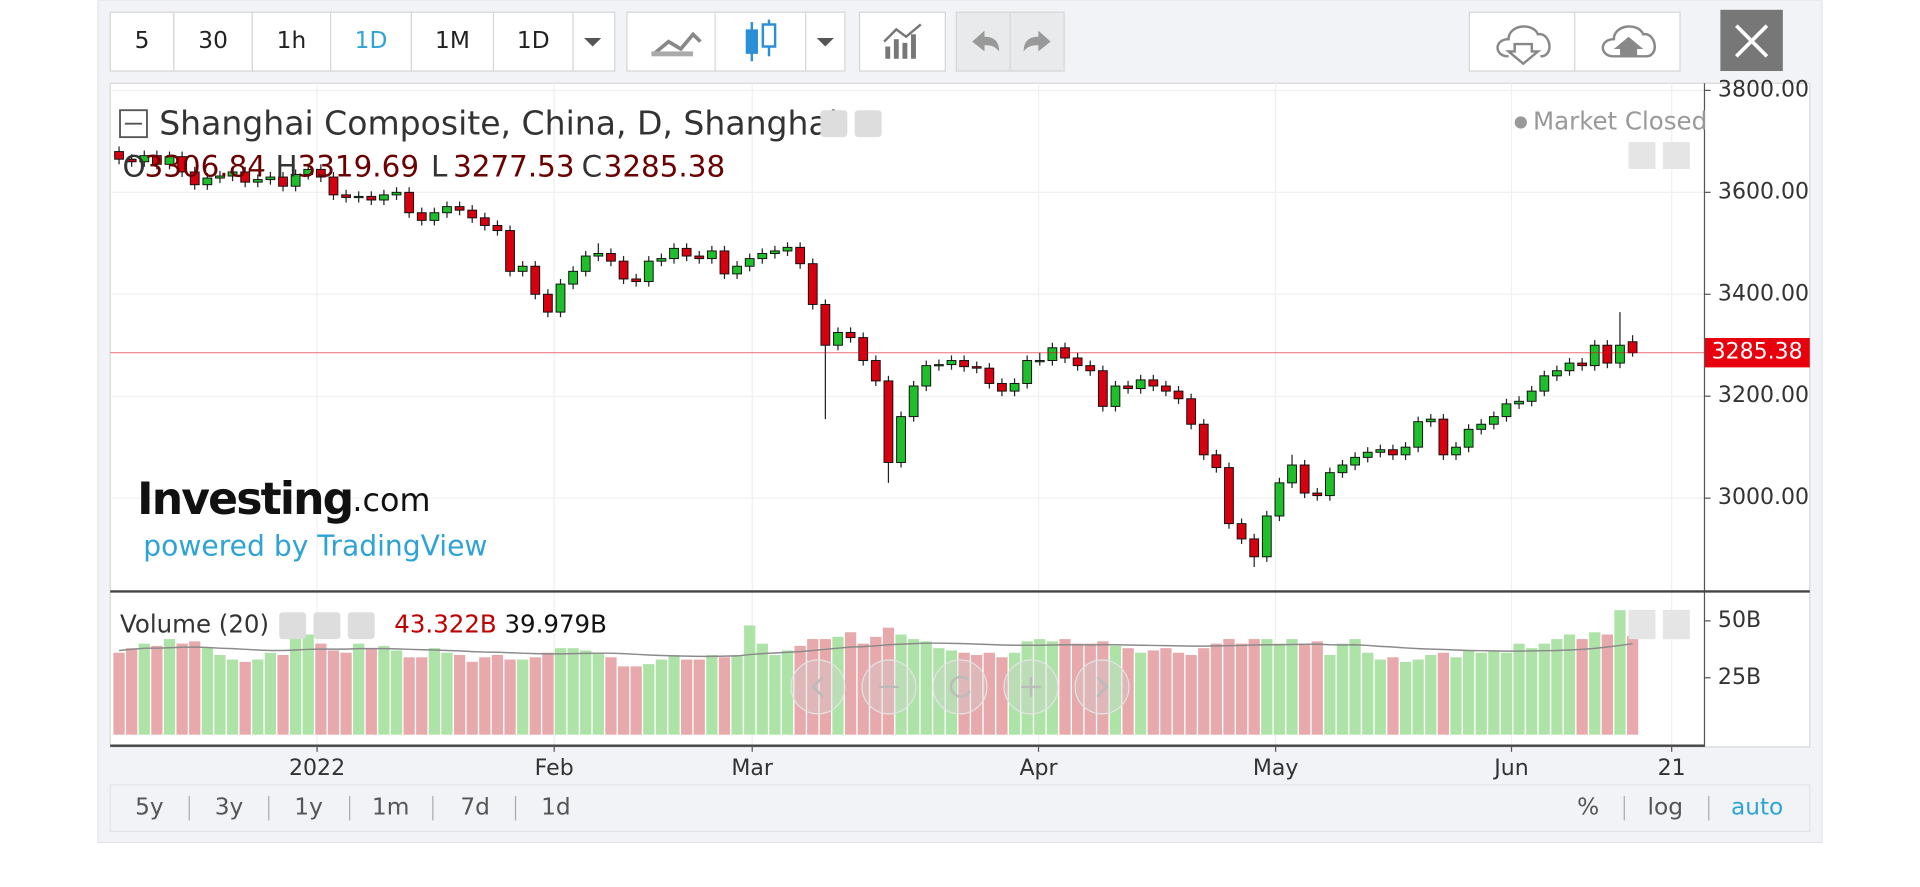 This screenshot has width=1920, height=887. Describe the element at coordinates (1751, 40) in the screenshot. I see `close-button` at that location.